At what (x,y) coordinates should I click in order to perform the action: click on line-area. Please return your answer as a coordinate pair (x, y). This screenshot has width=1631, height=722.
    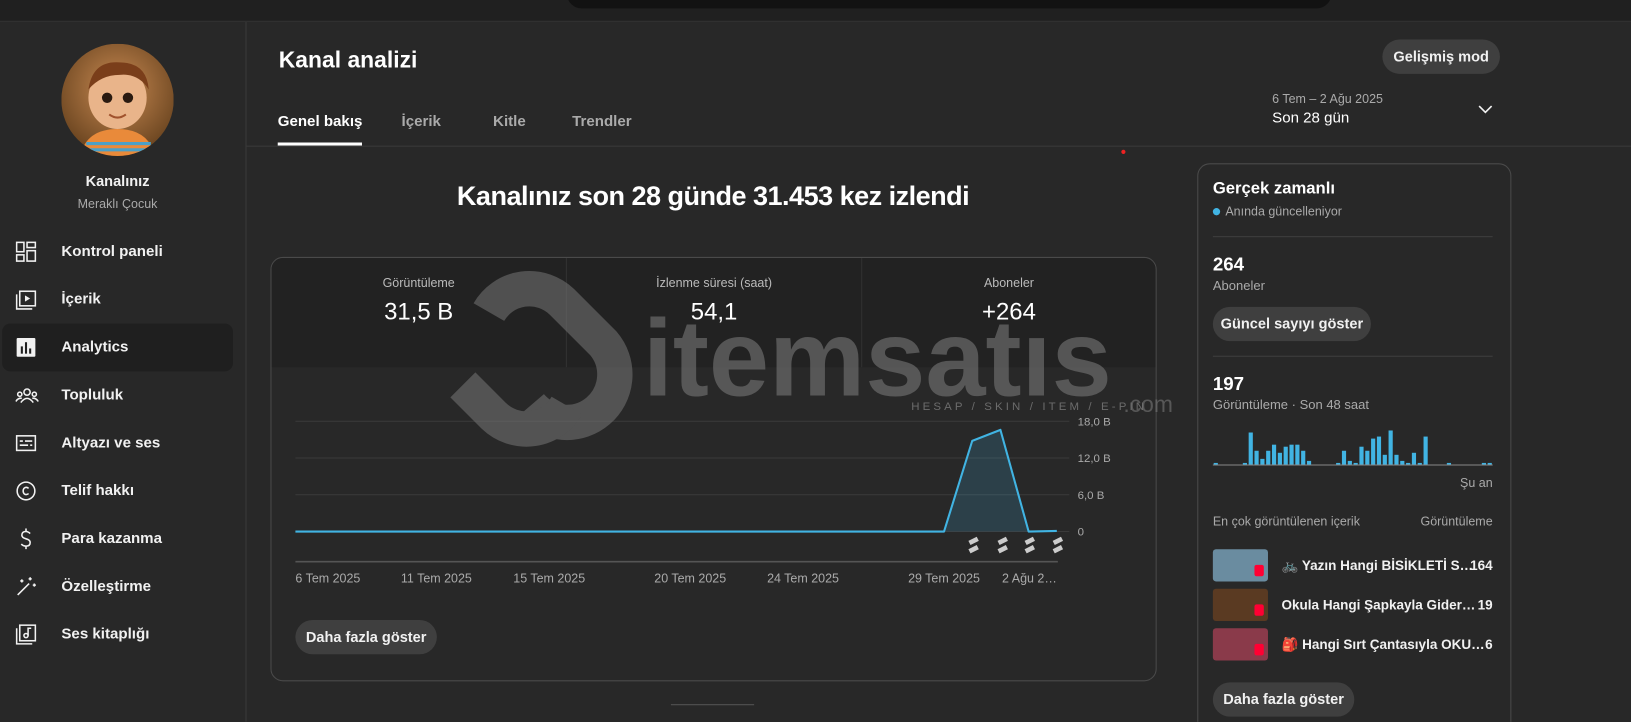
    Looking at the image, I should click on (676, 480).